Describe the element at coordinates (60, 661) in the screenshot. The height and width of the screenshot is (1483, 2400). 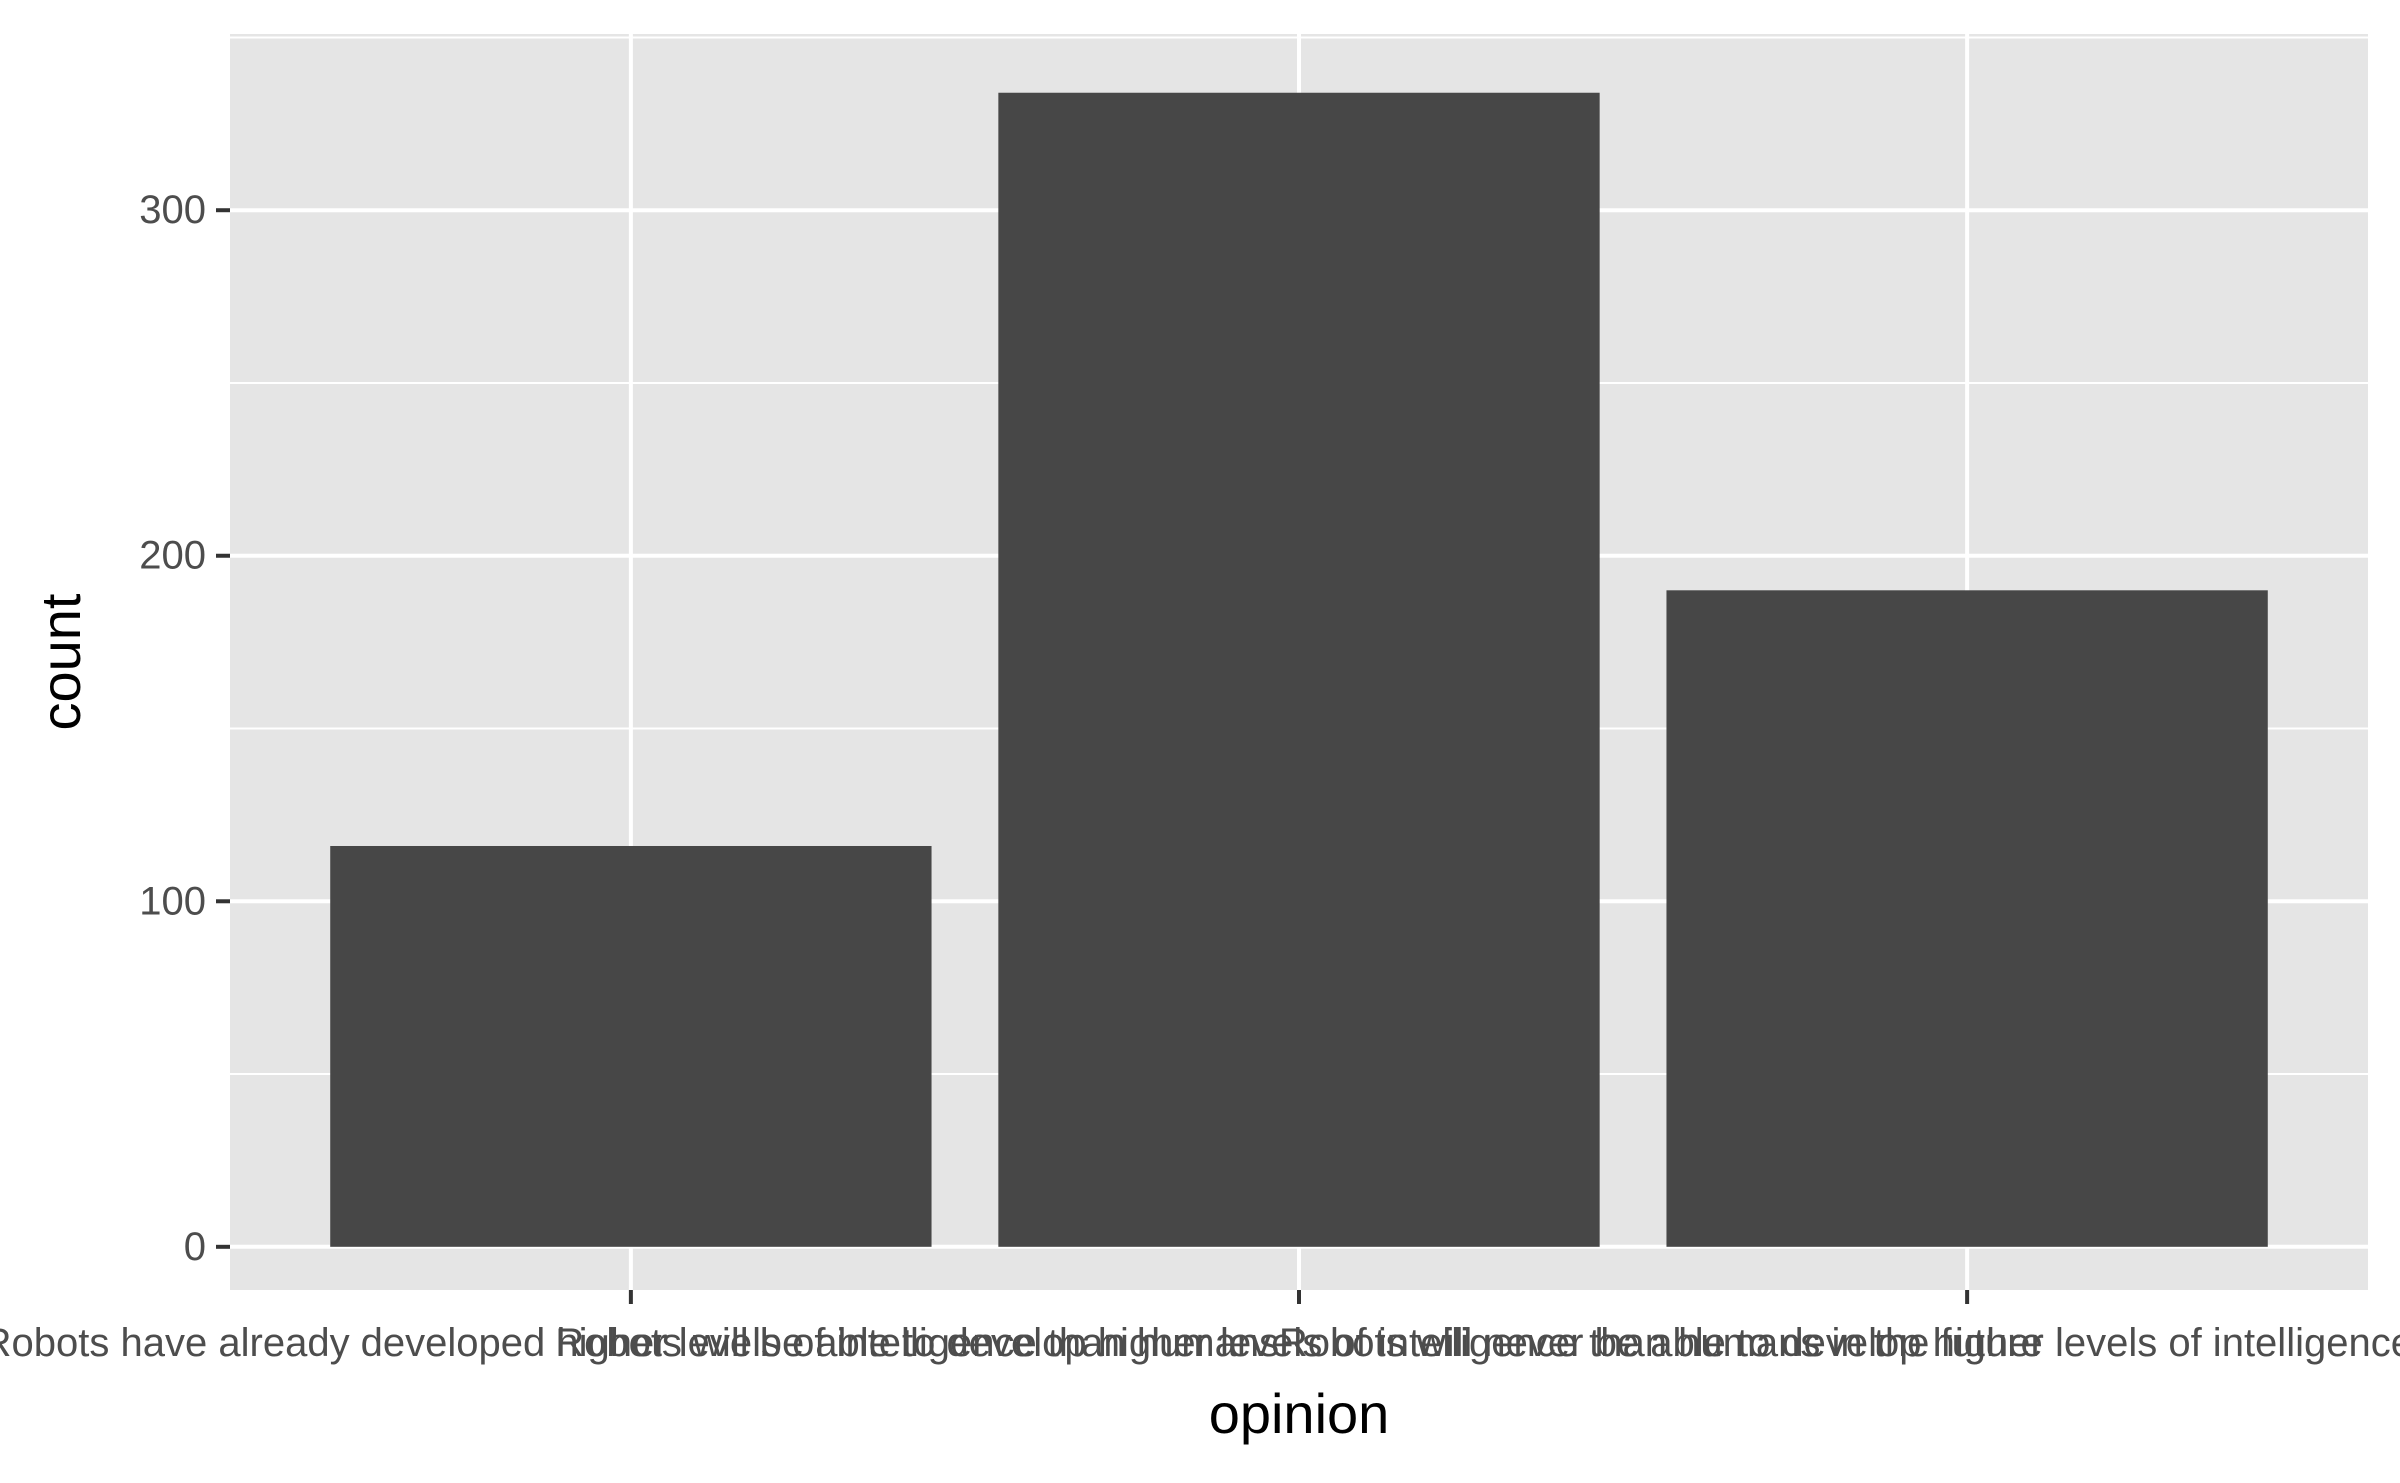
I see `y-axis-title: count` at that location.